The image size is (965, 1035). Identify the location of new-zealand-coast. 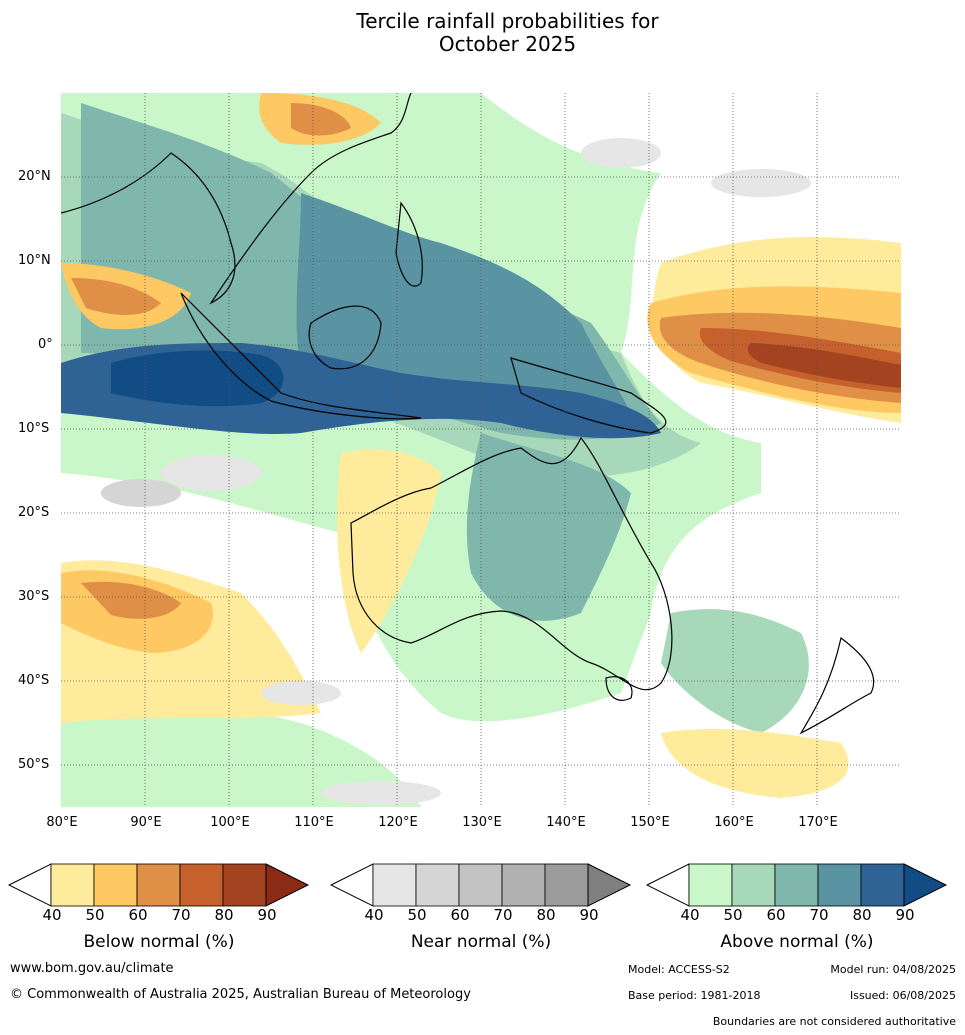
(837, 685).